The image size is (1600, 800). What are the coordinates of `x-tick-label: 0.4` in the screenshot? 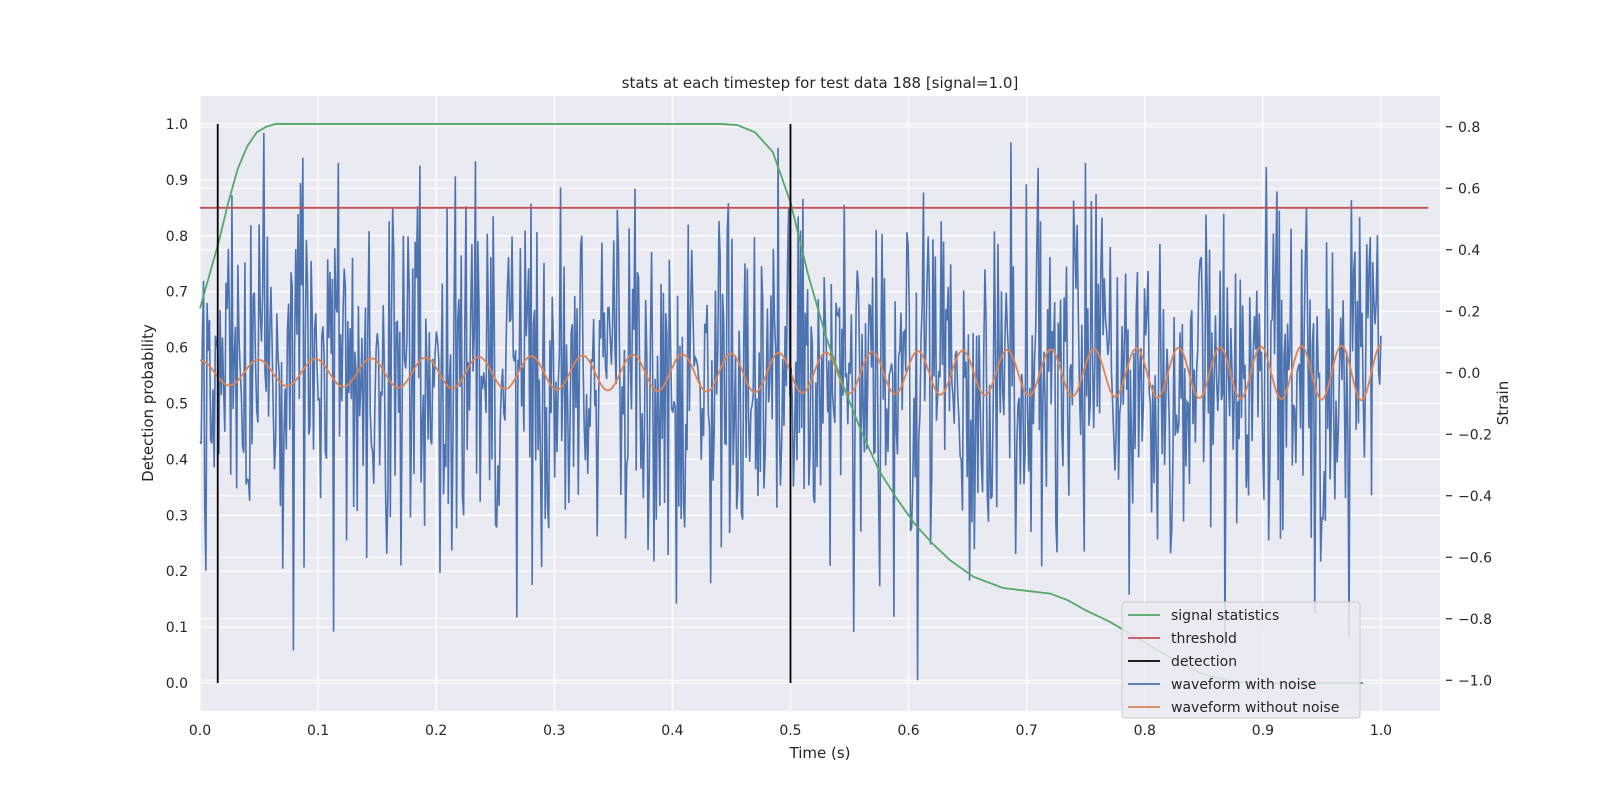 It's located at (672, 731).